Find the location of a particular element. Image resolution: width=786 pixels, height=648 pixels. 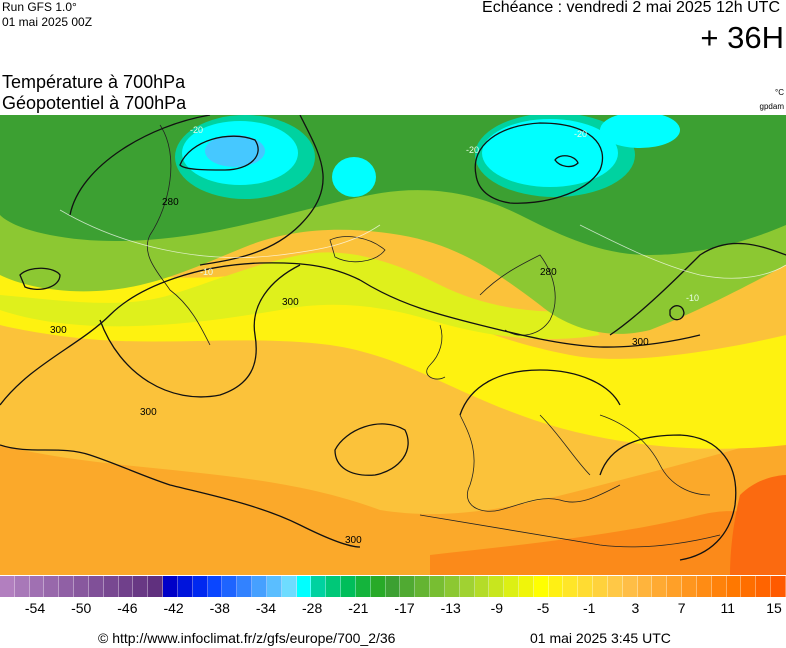

cold-patch-barents is located at coordinates (550, 153).